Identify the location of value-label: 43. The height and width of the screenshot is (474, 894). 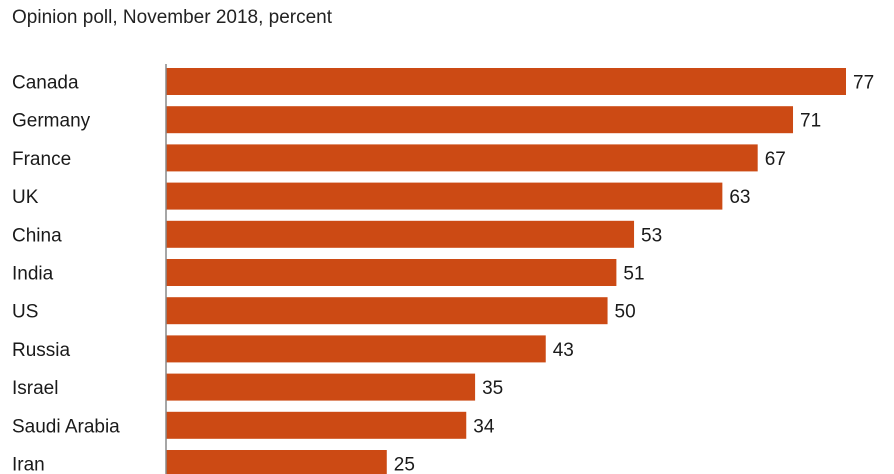
(563, 350).